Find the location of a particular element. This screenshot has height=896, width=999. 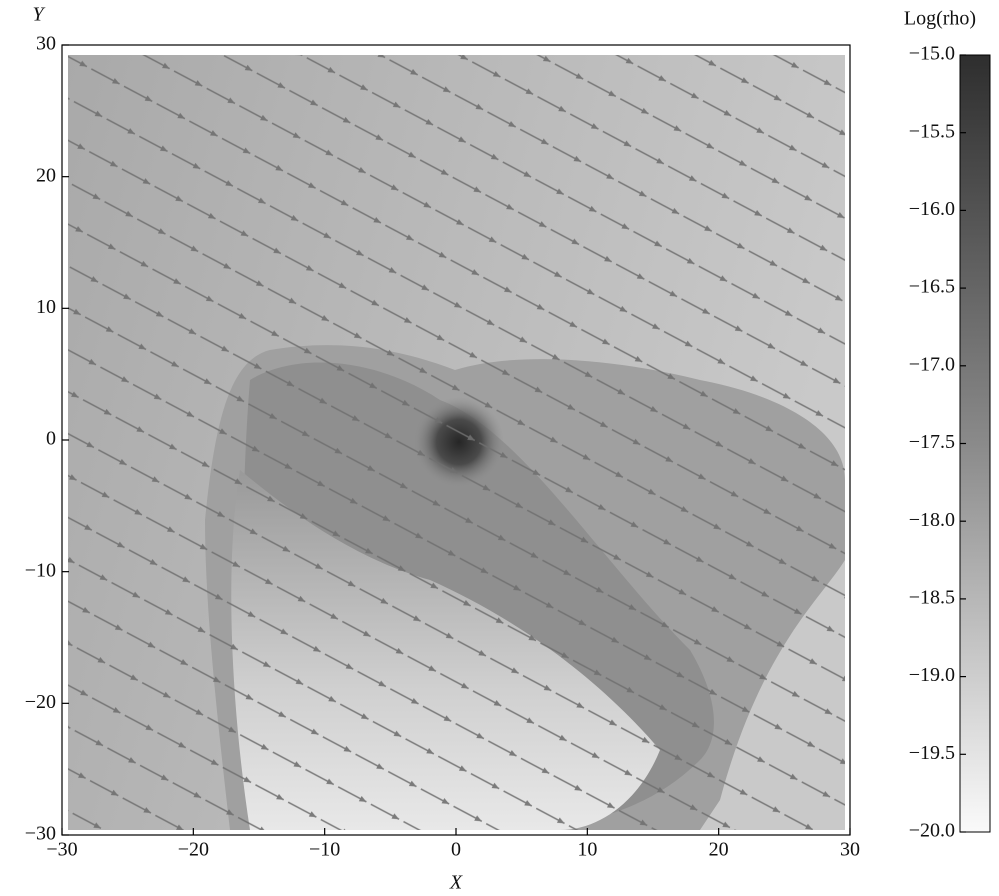

colorbar-tick-label: −16.0 is located at coordinates (932, 209).